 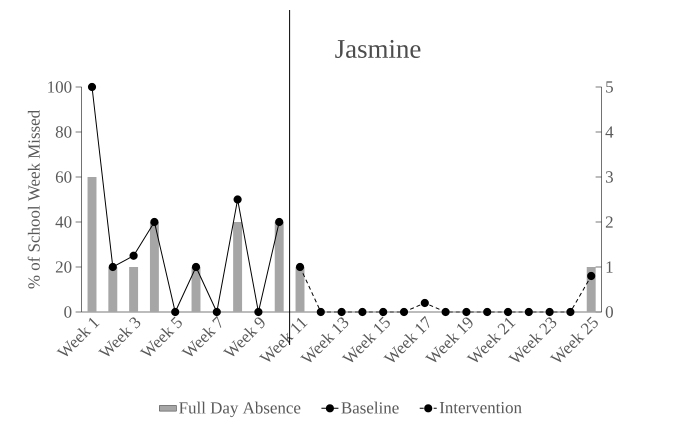 What do you see at coordinates (609, 177) in the screenshot?
I see `y2-tick-label: 3` at bounding box center [609, 177].